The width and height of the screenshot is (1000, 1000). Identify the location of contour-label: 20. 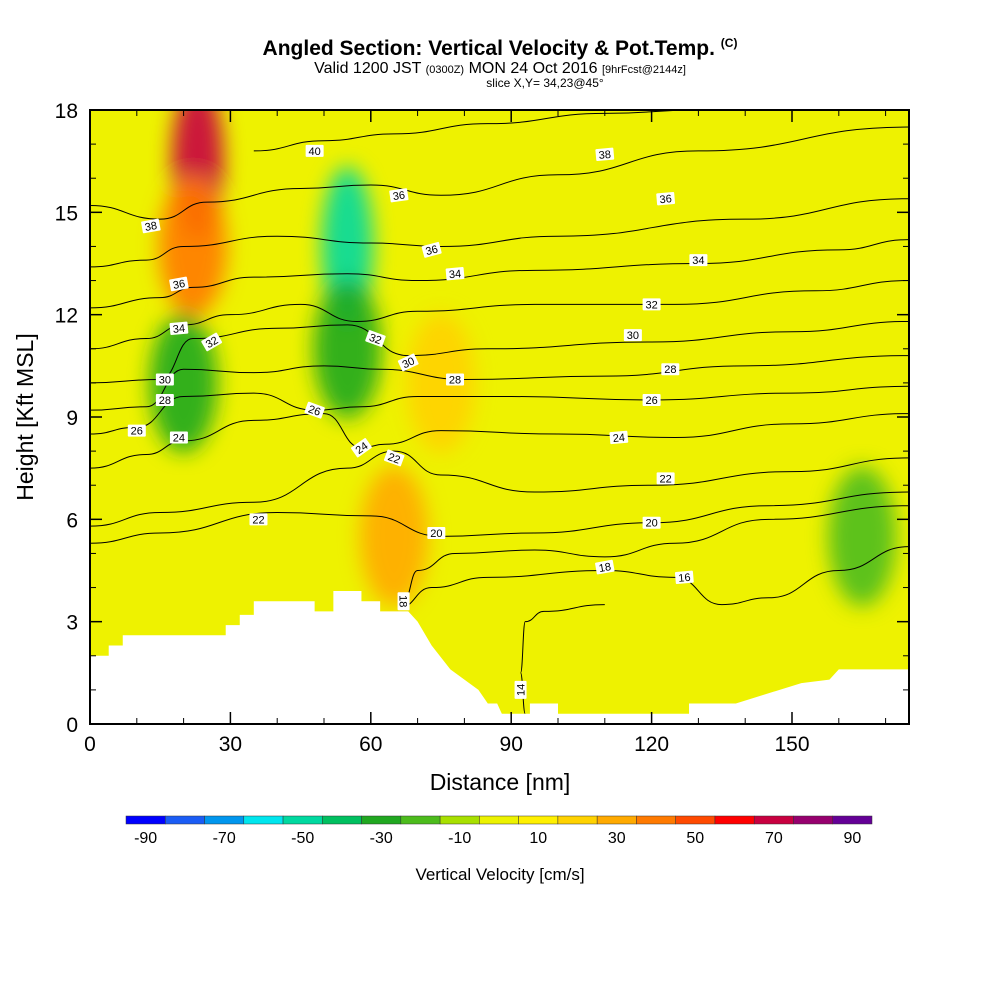
(651, 523).